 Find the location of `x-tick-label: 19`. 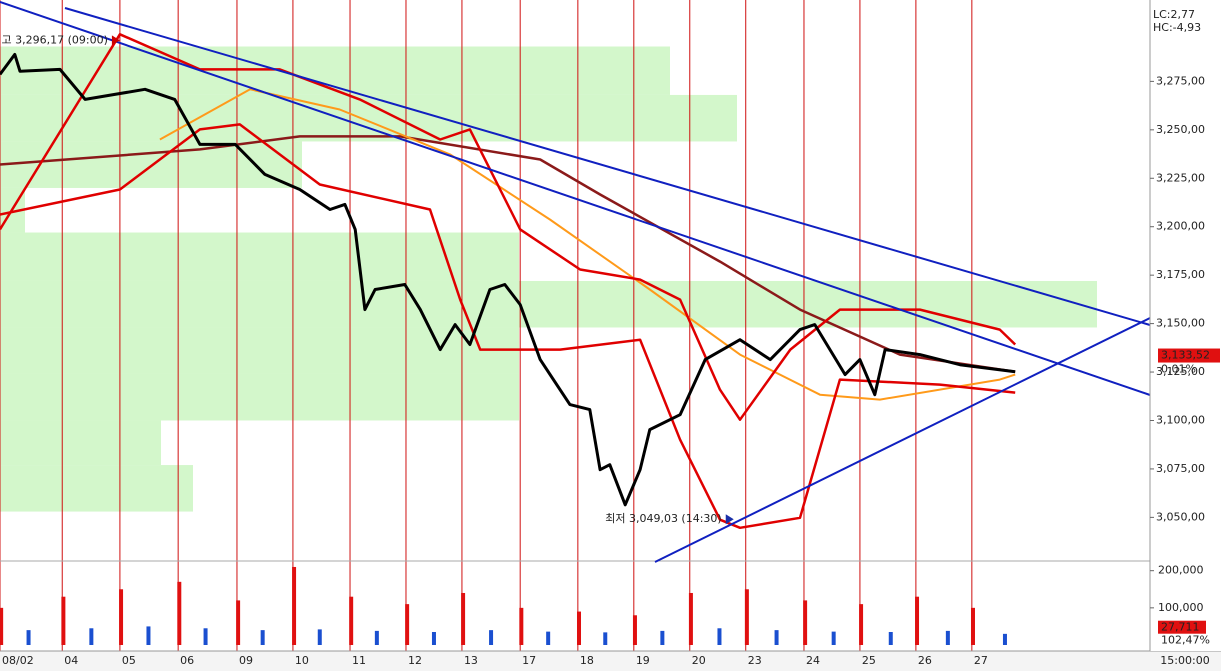

x-tick-label: 19 is located at coordinates (643, 660).